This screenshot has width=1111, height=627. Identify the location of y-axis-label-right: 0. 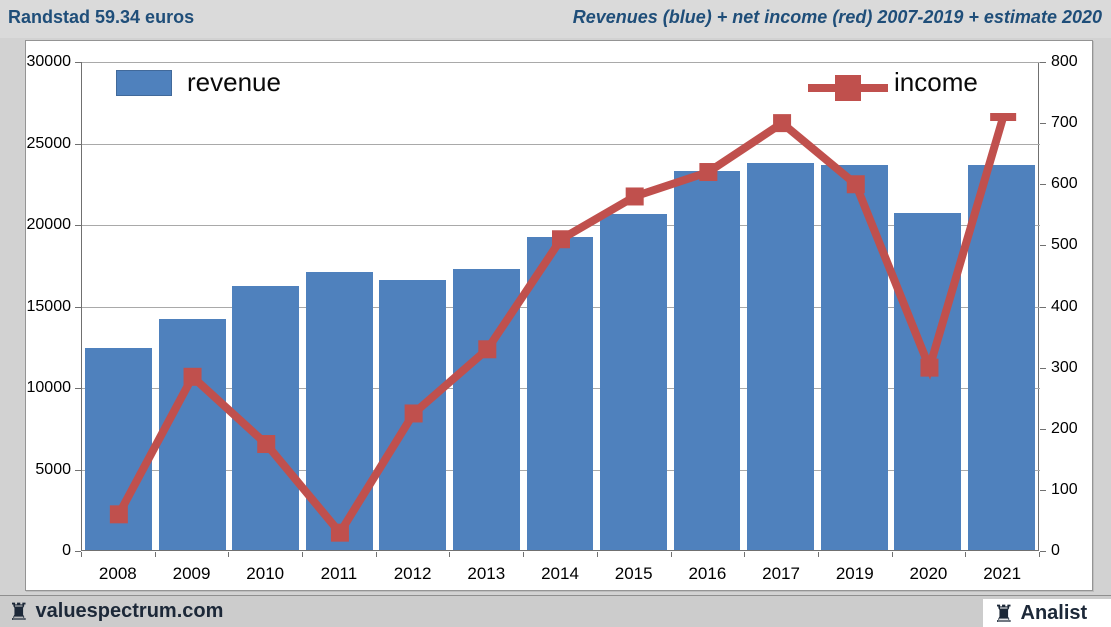
(1055, 550).